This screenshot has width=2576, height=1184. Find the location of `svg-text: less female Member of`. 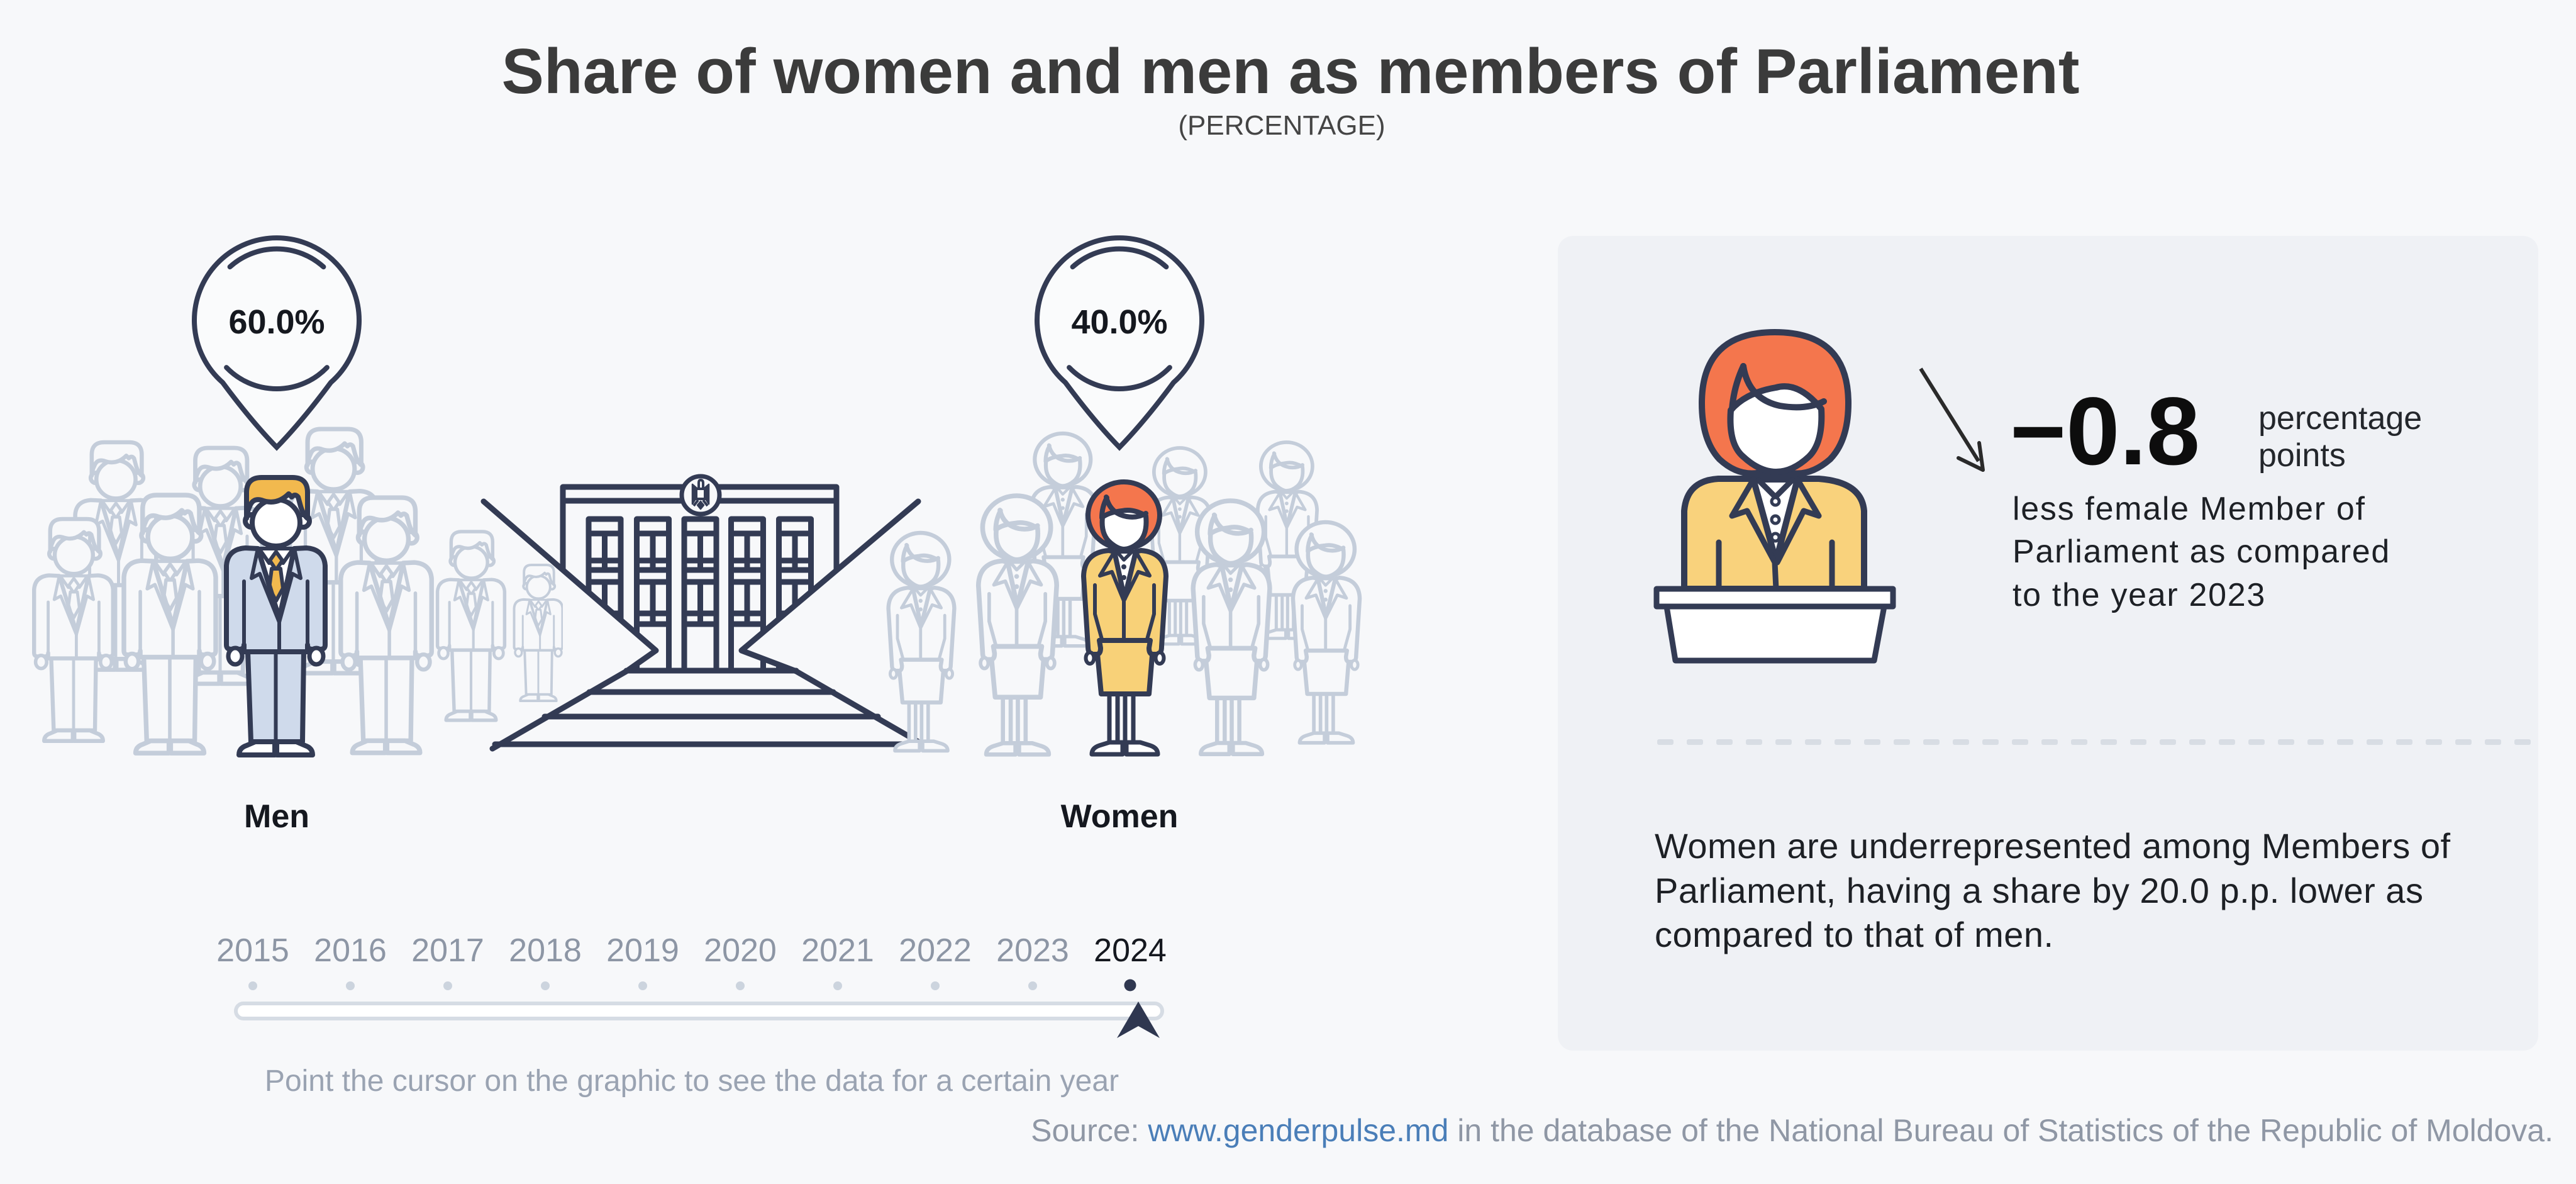

svg-text: less female Member of is located at coordinates (2189, 509).